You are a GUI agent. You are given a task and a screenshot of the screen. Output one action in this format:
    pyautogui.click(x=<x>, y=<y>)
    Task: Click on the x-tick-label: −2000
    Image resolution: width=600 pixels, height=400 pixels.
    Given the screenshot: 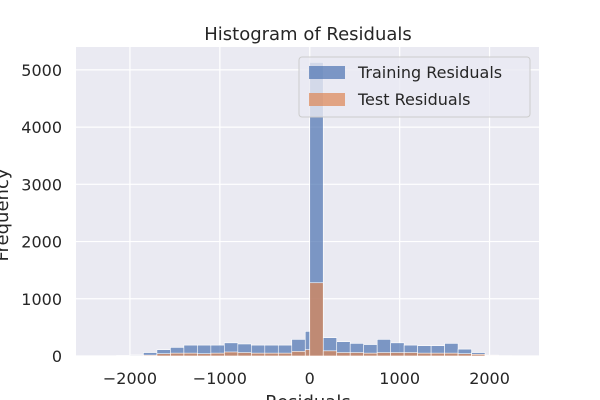 What is the action you would take?
    pyautogui.click(x=130, y=378)
    